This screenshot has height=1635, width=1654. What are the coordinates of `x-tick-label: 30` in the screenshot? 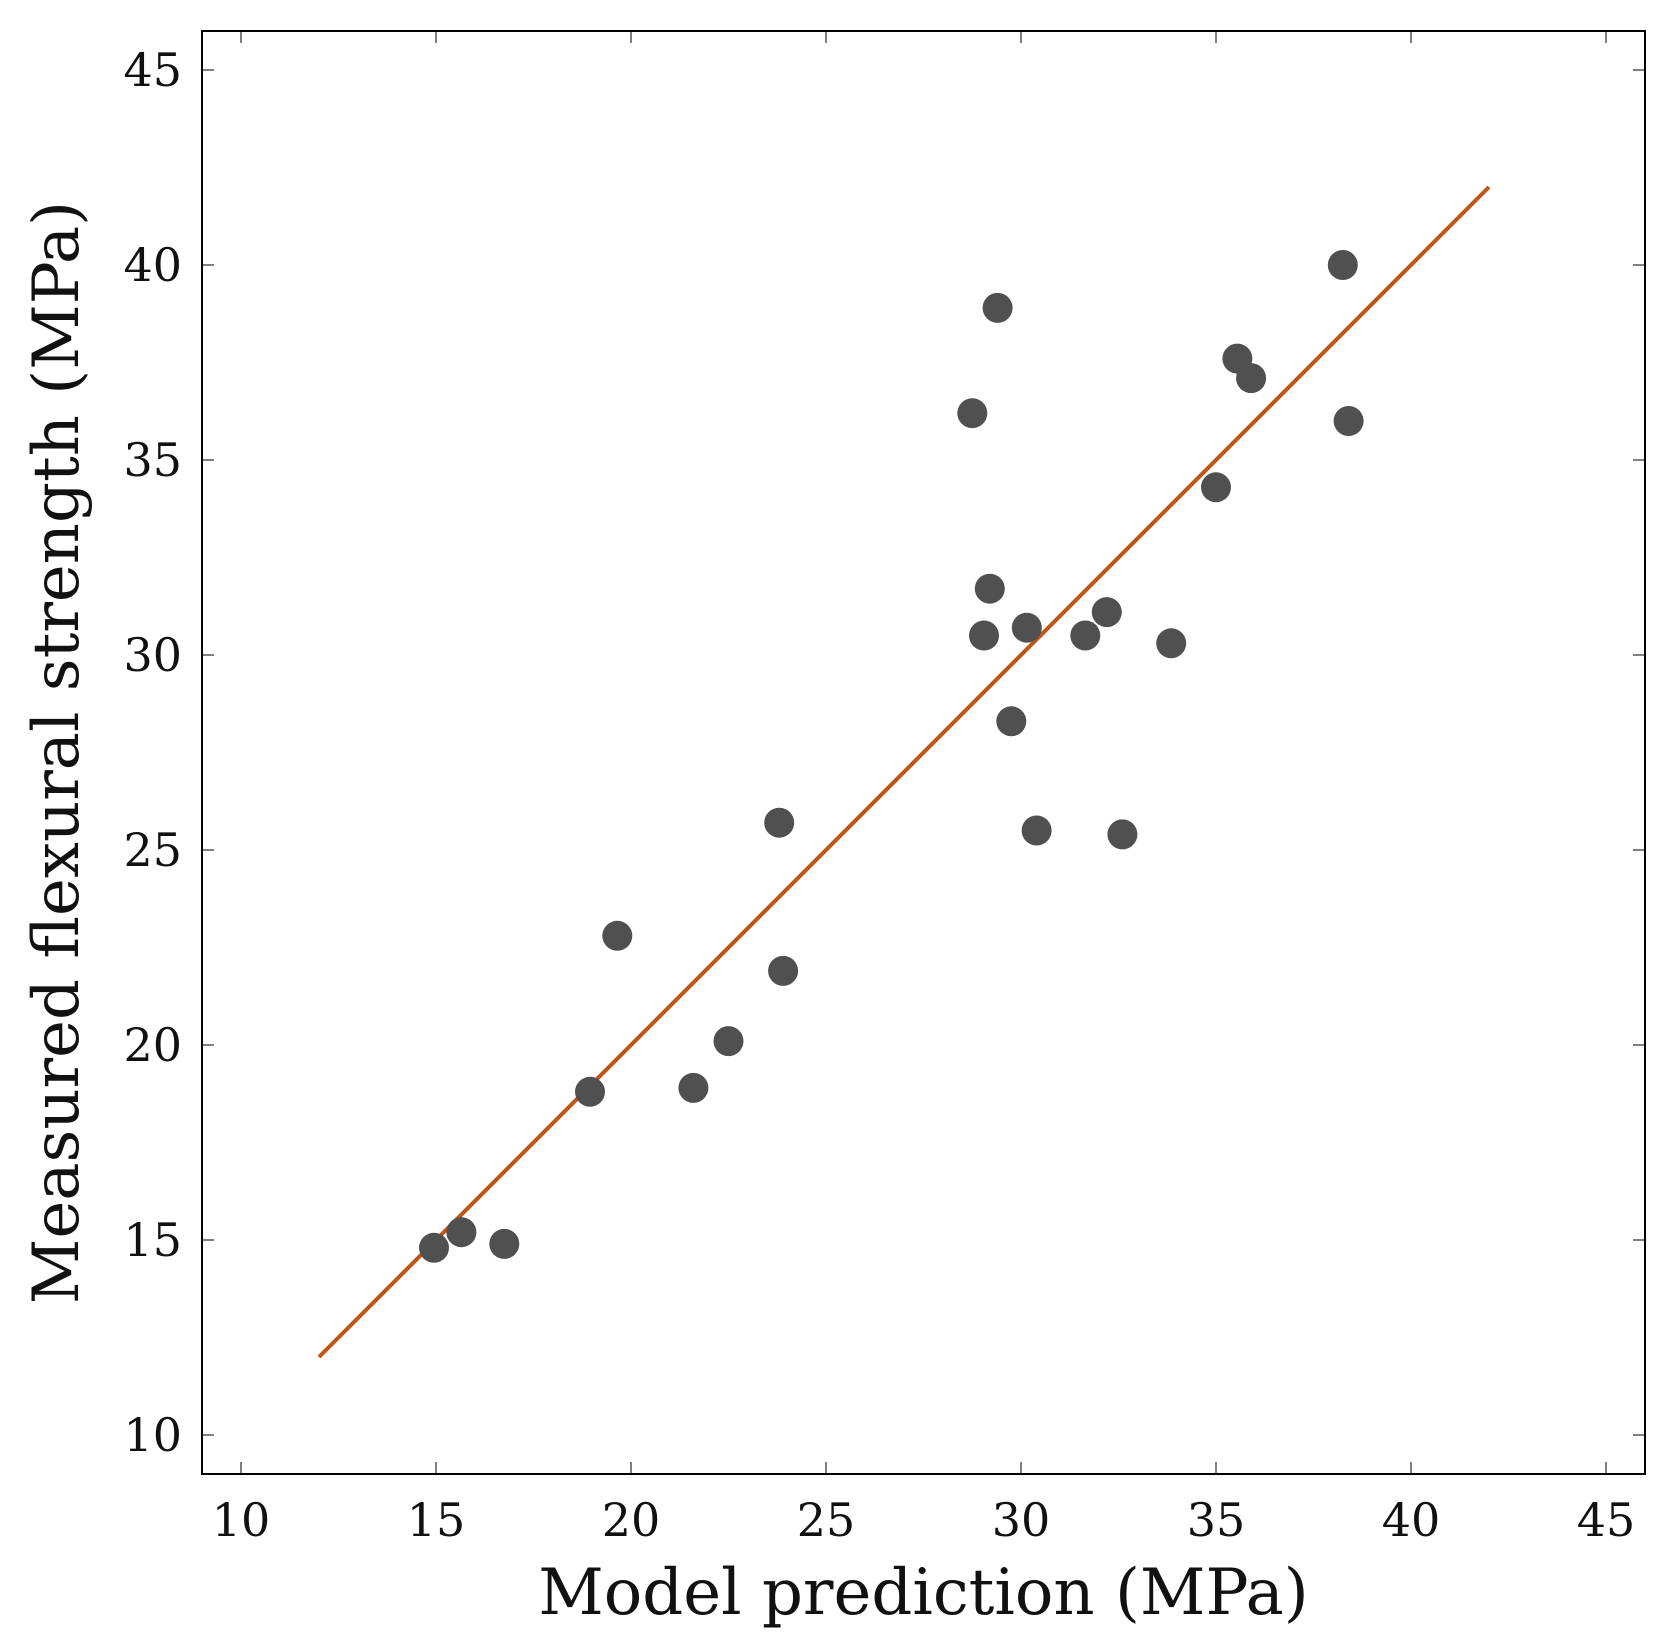 It's located at (1021, 1520).